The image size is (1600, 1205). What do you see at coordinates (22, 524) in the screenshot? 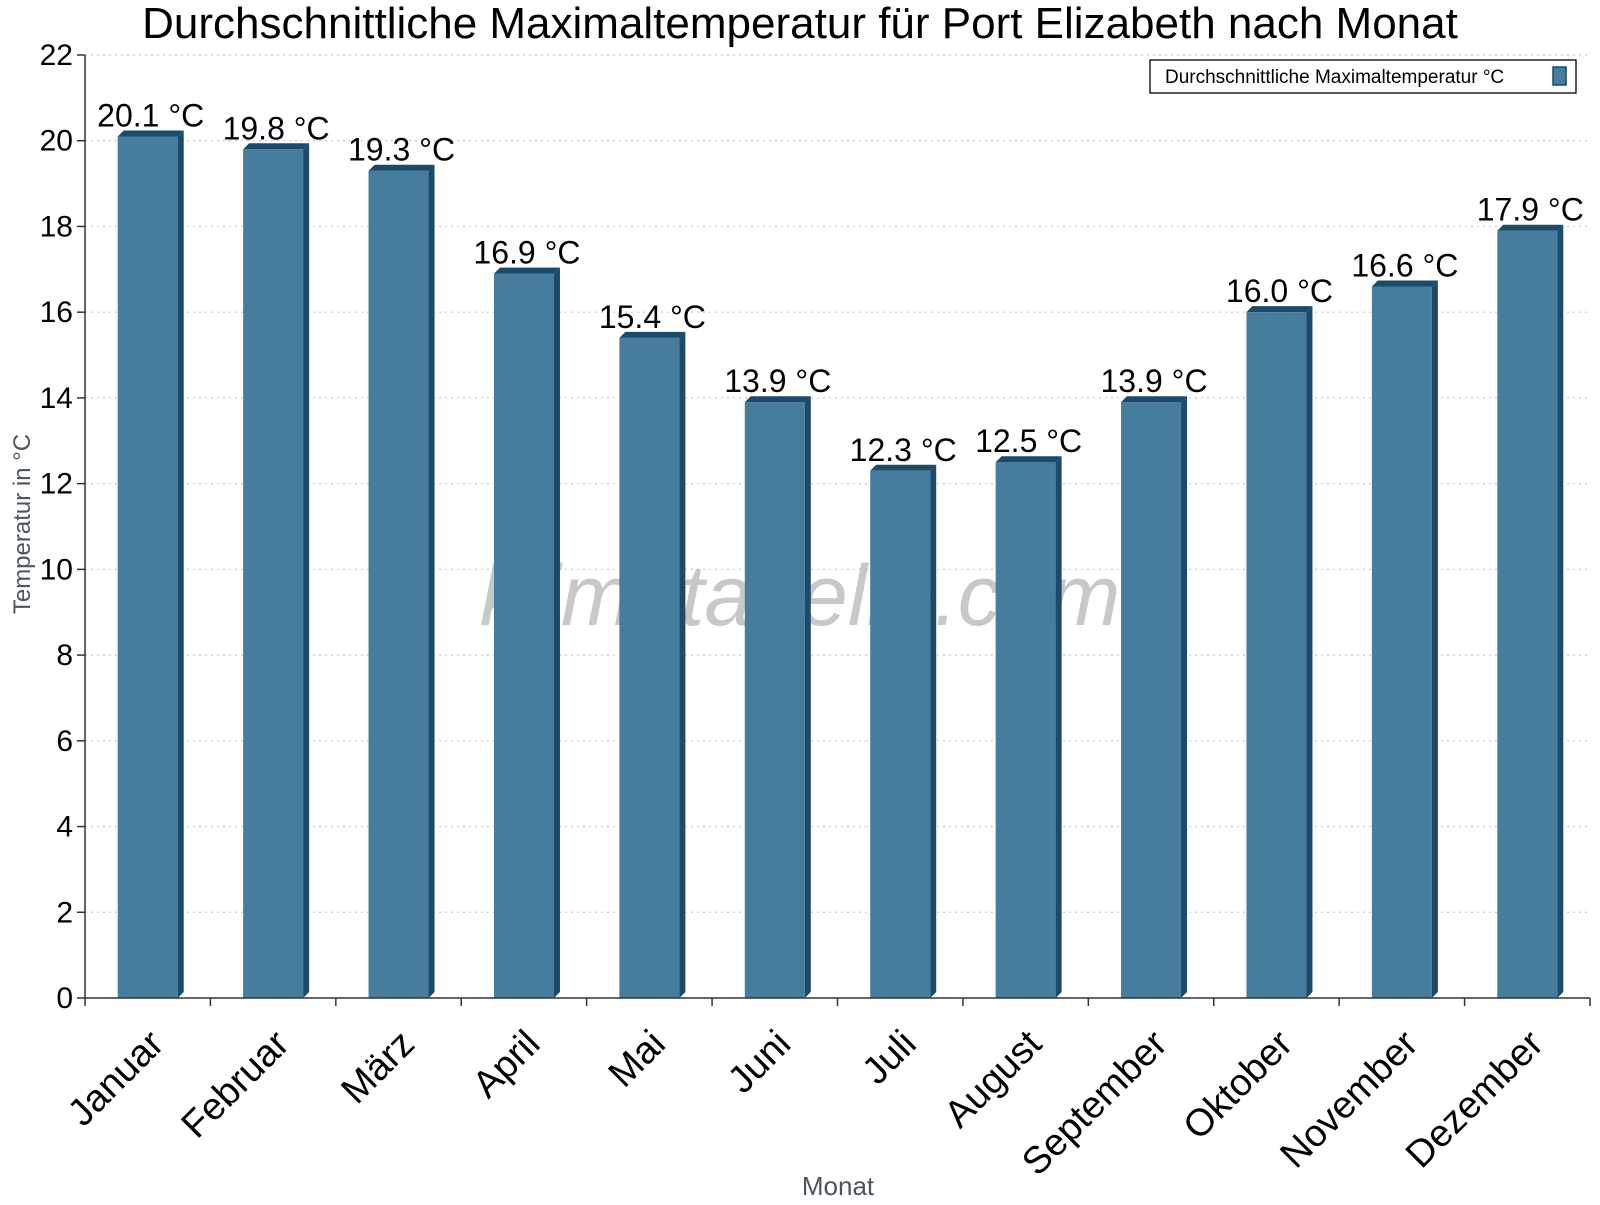
I see `y-axis-title: Temperatur in °C` at bounding box center [22, 524].